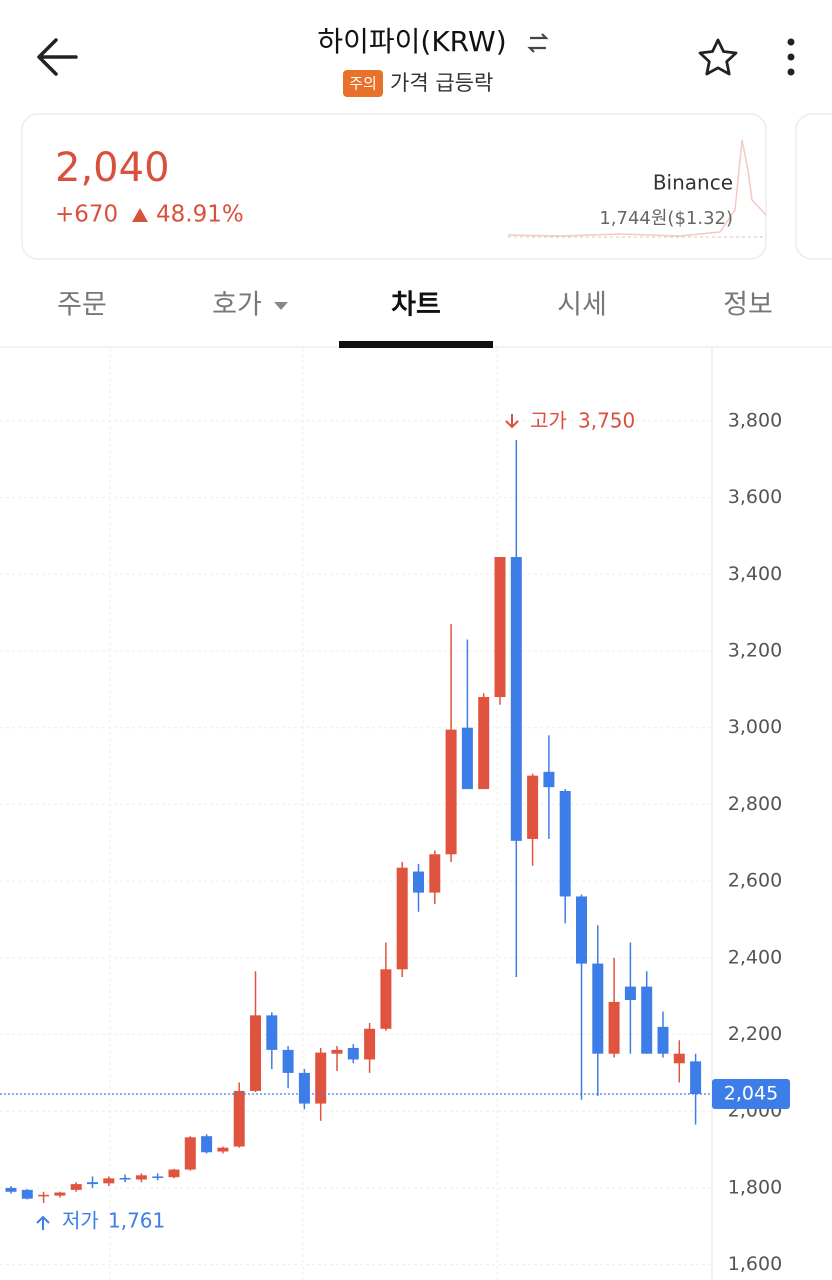 Image resolution: width=832 pixels, height=1280 pixels. Describe the element at coordinates (755, 650) in the screenshot. I see `y-tick-label: 3,200` at that location.